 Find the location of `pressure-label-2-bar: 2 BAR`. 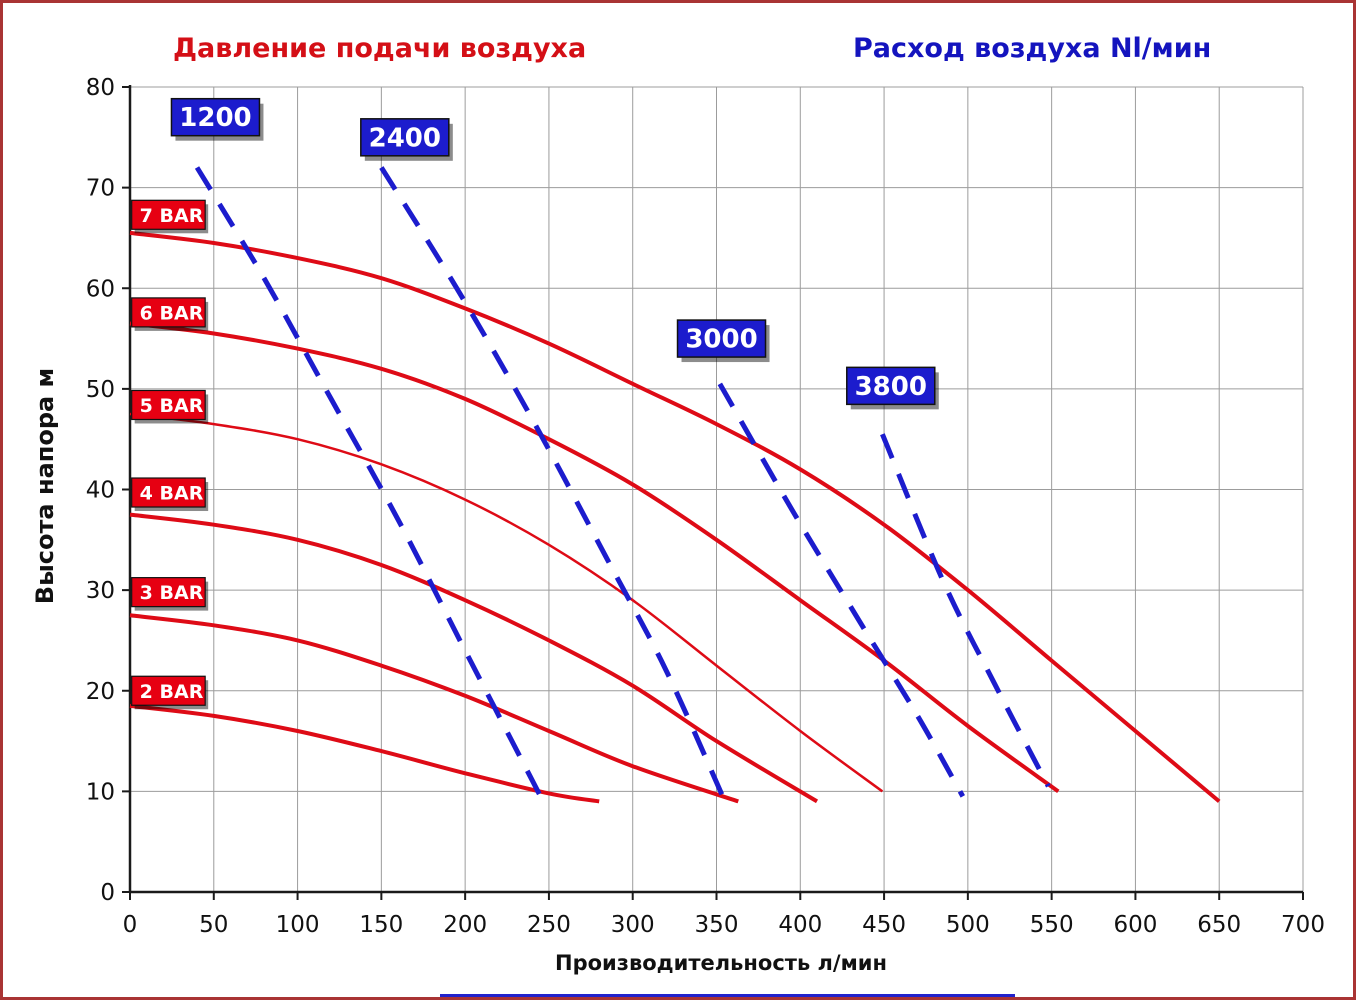

pressure-label-2-bar: 2 BAR is located at coordinates (170, 692).